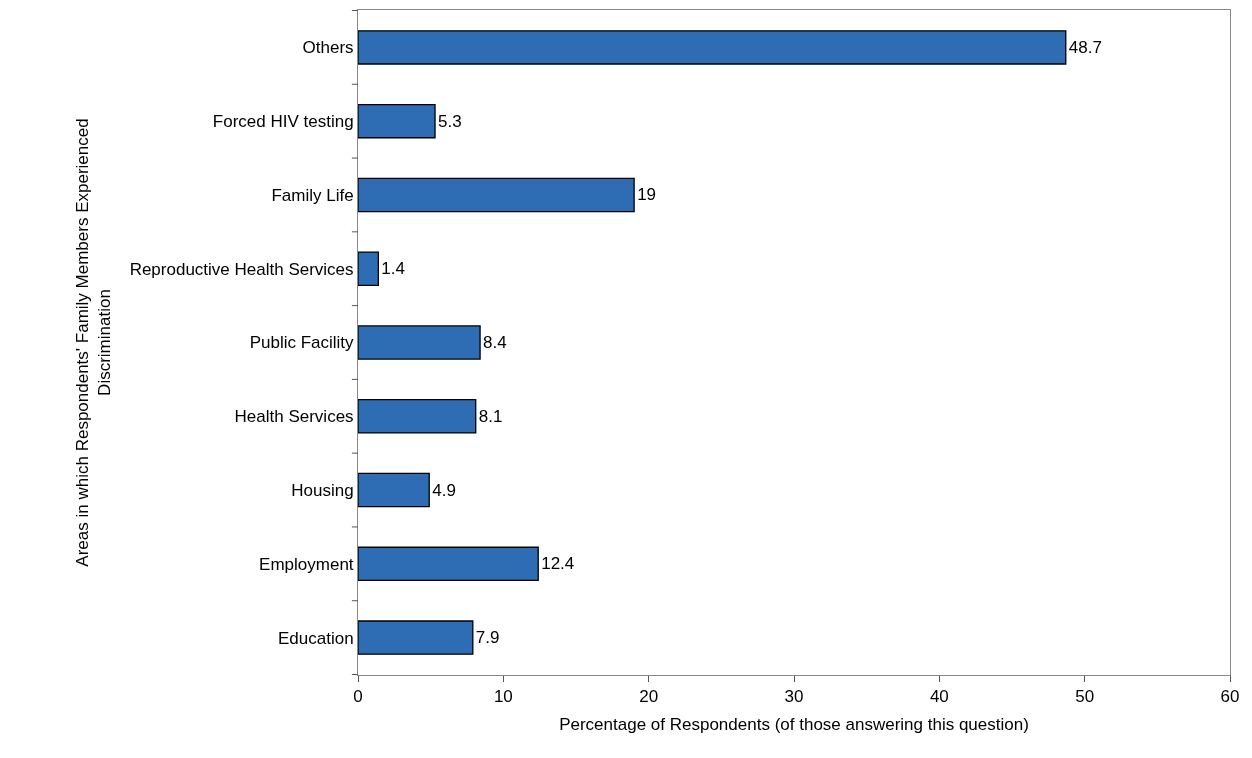  What do you see at coordinates (503, 697) in the screenshot?
I see `x-tick-label: 10` at bounding box center [503, 697].